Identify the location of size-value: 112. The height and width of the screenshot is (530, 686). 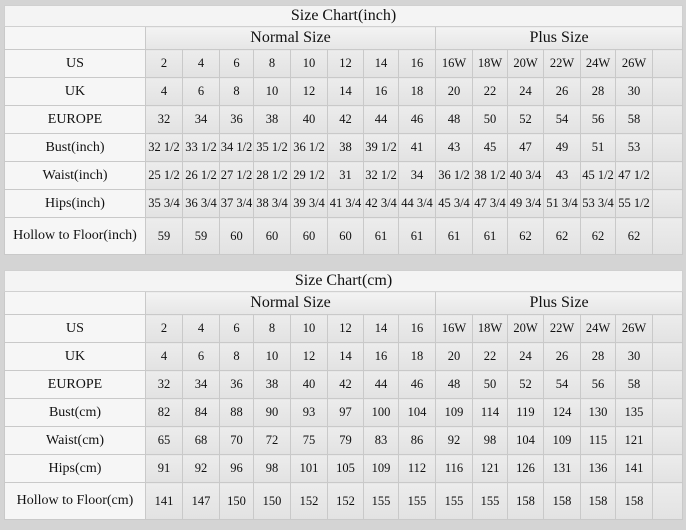
(417, 468).